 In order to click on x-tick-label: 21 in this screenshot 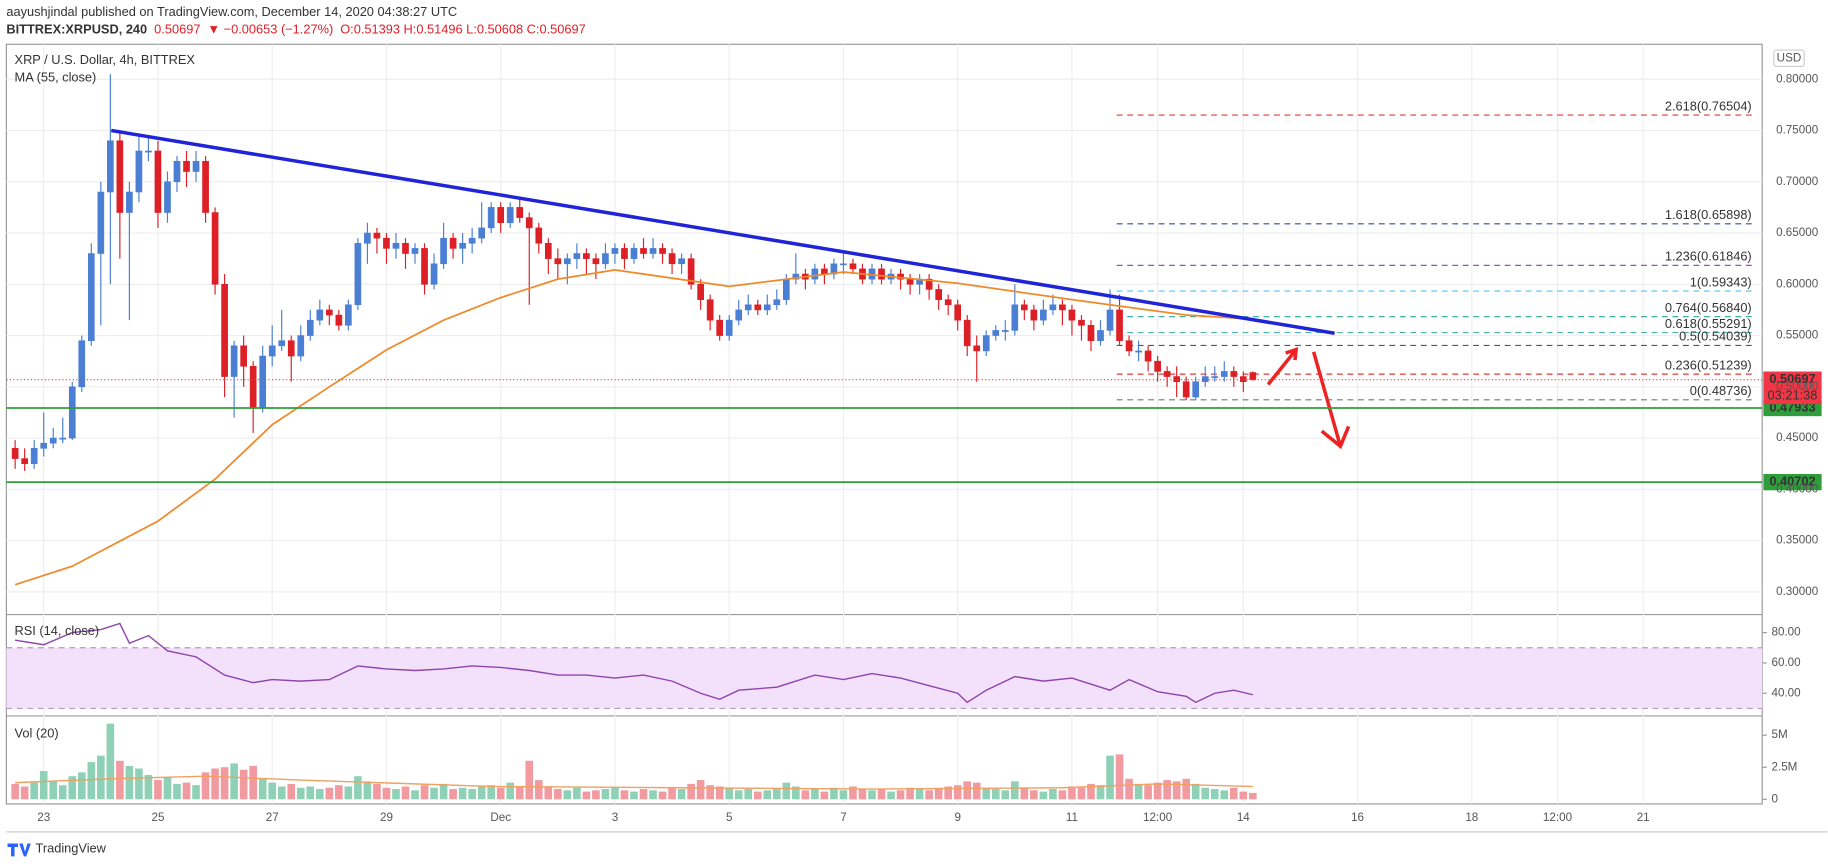, I will do `click(1643, 817)`.